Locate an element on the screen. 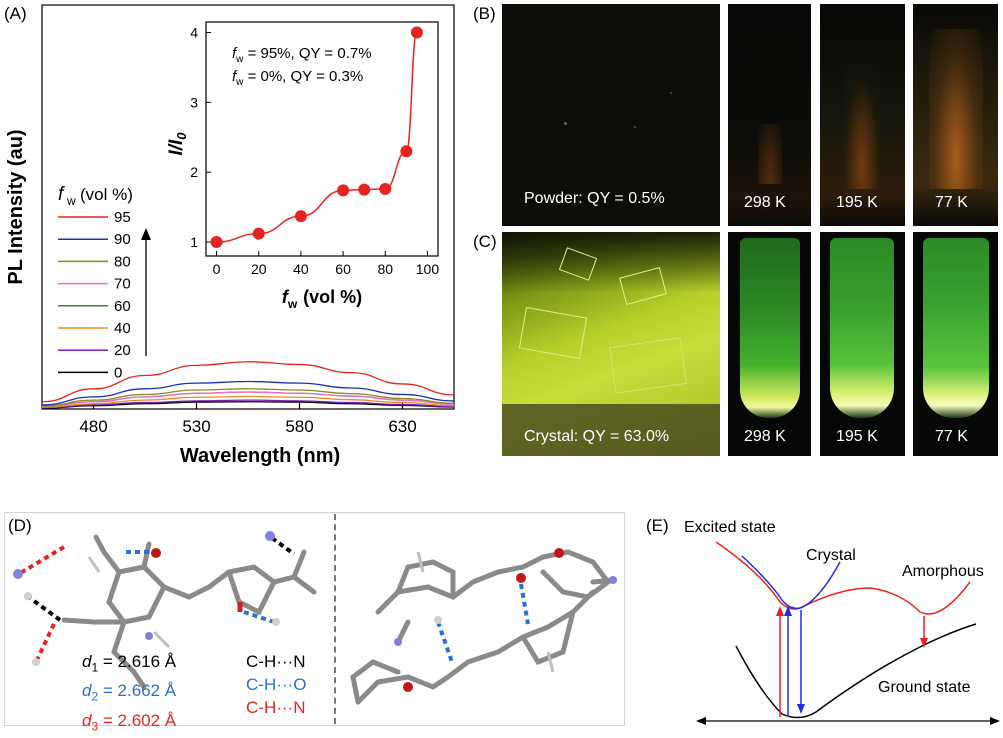 This screenshot has width=1003, height=738. panel-a-label: (A) is located at coordinates (15, 13).